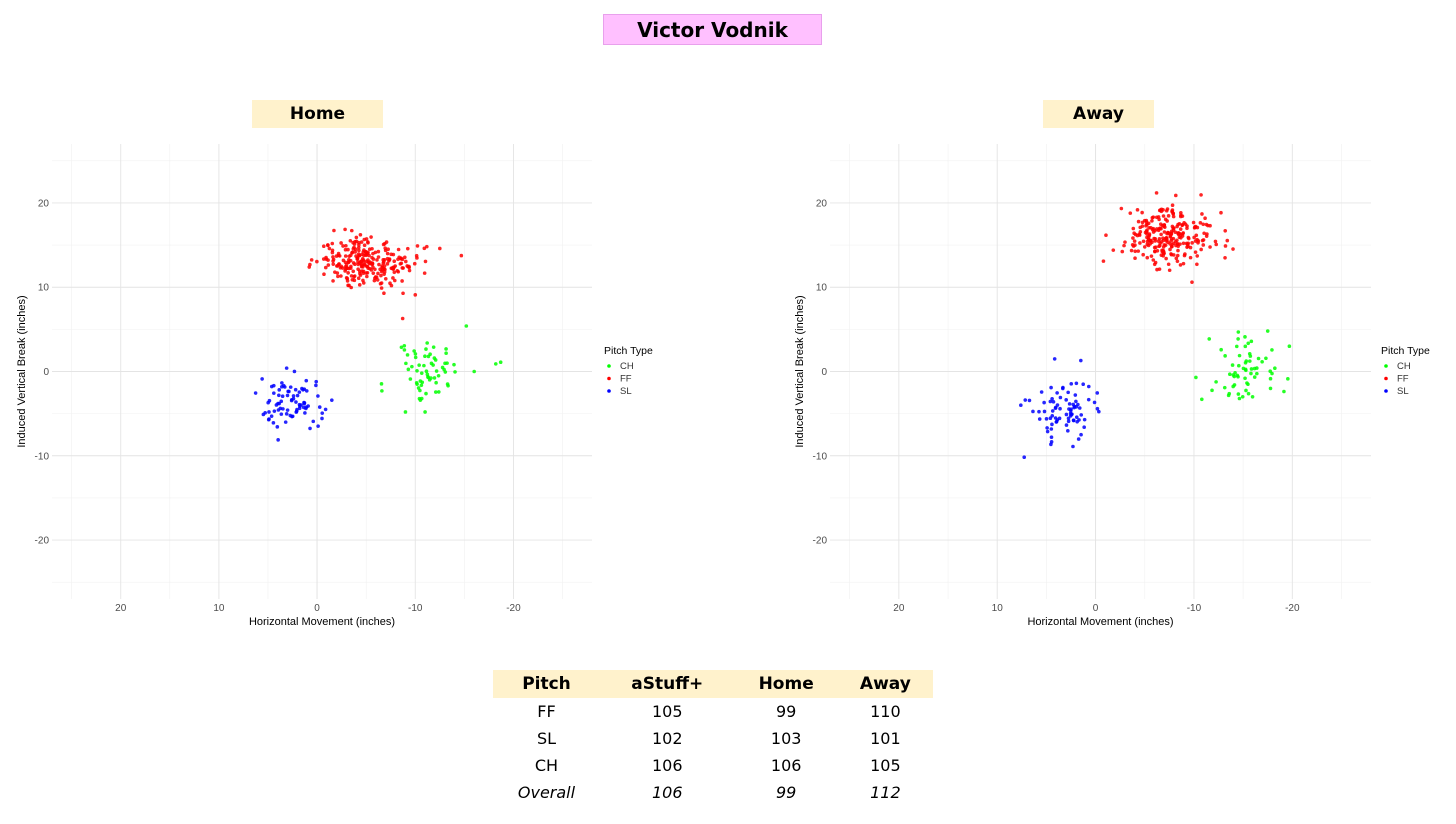 Image resolution: width=1456 pixels, height=824 pixels. Describe the element at coordinates (322, 622) in the screenshot. I see `x-axis-title: Horizontal Movement (inches)` at that location.